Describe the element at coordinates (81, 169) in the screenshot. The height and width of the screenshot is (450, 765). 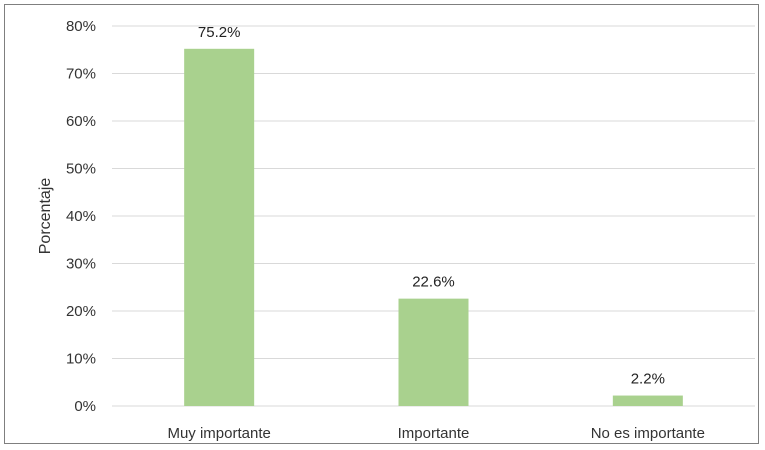
I see `y-tick-label: 50%` at that location.